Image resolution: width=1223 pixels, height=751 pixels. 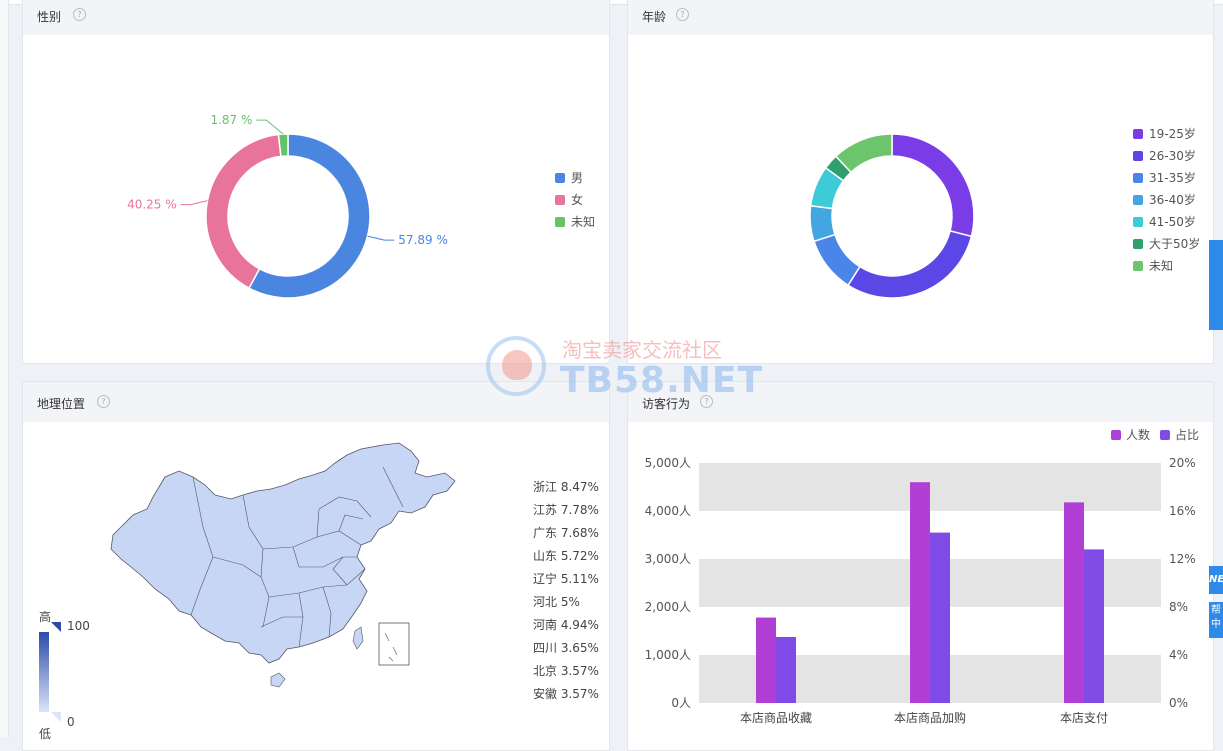 What do you see at coordinates (1172, 134) in the screenshot?
I see `legend-label: 19-25岁` at bounding box center [1172, 134].